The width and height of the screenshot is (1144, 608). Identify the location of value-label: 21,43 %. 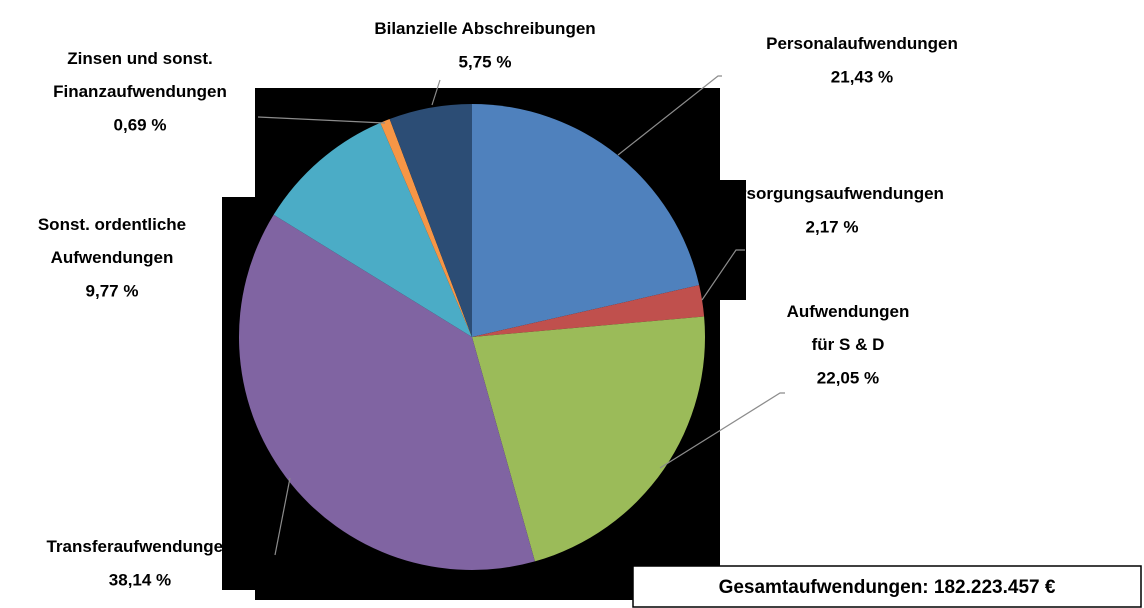
(862, 76).